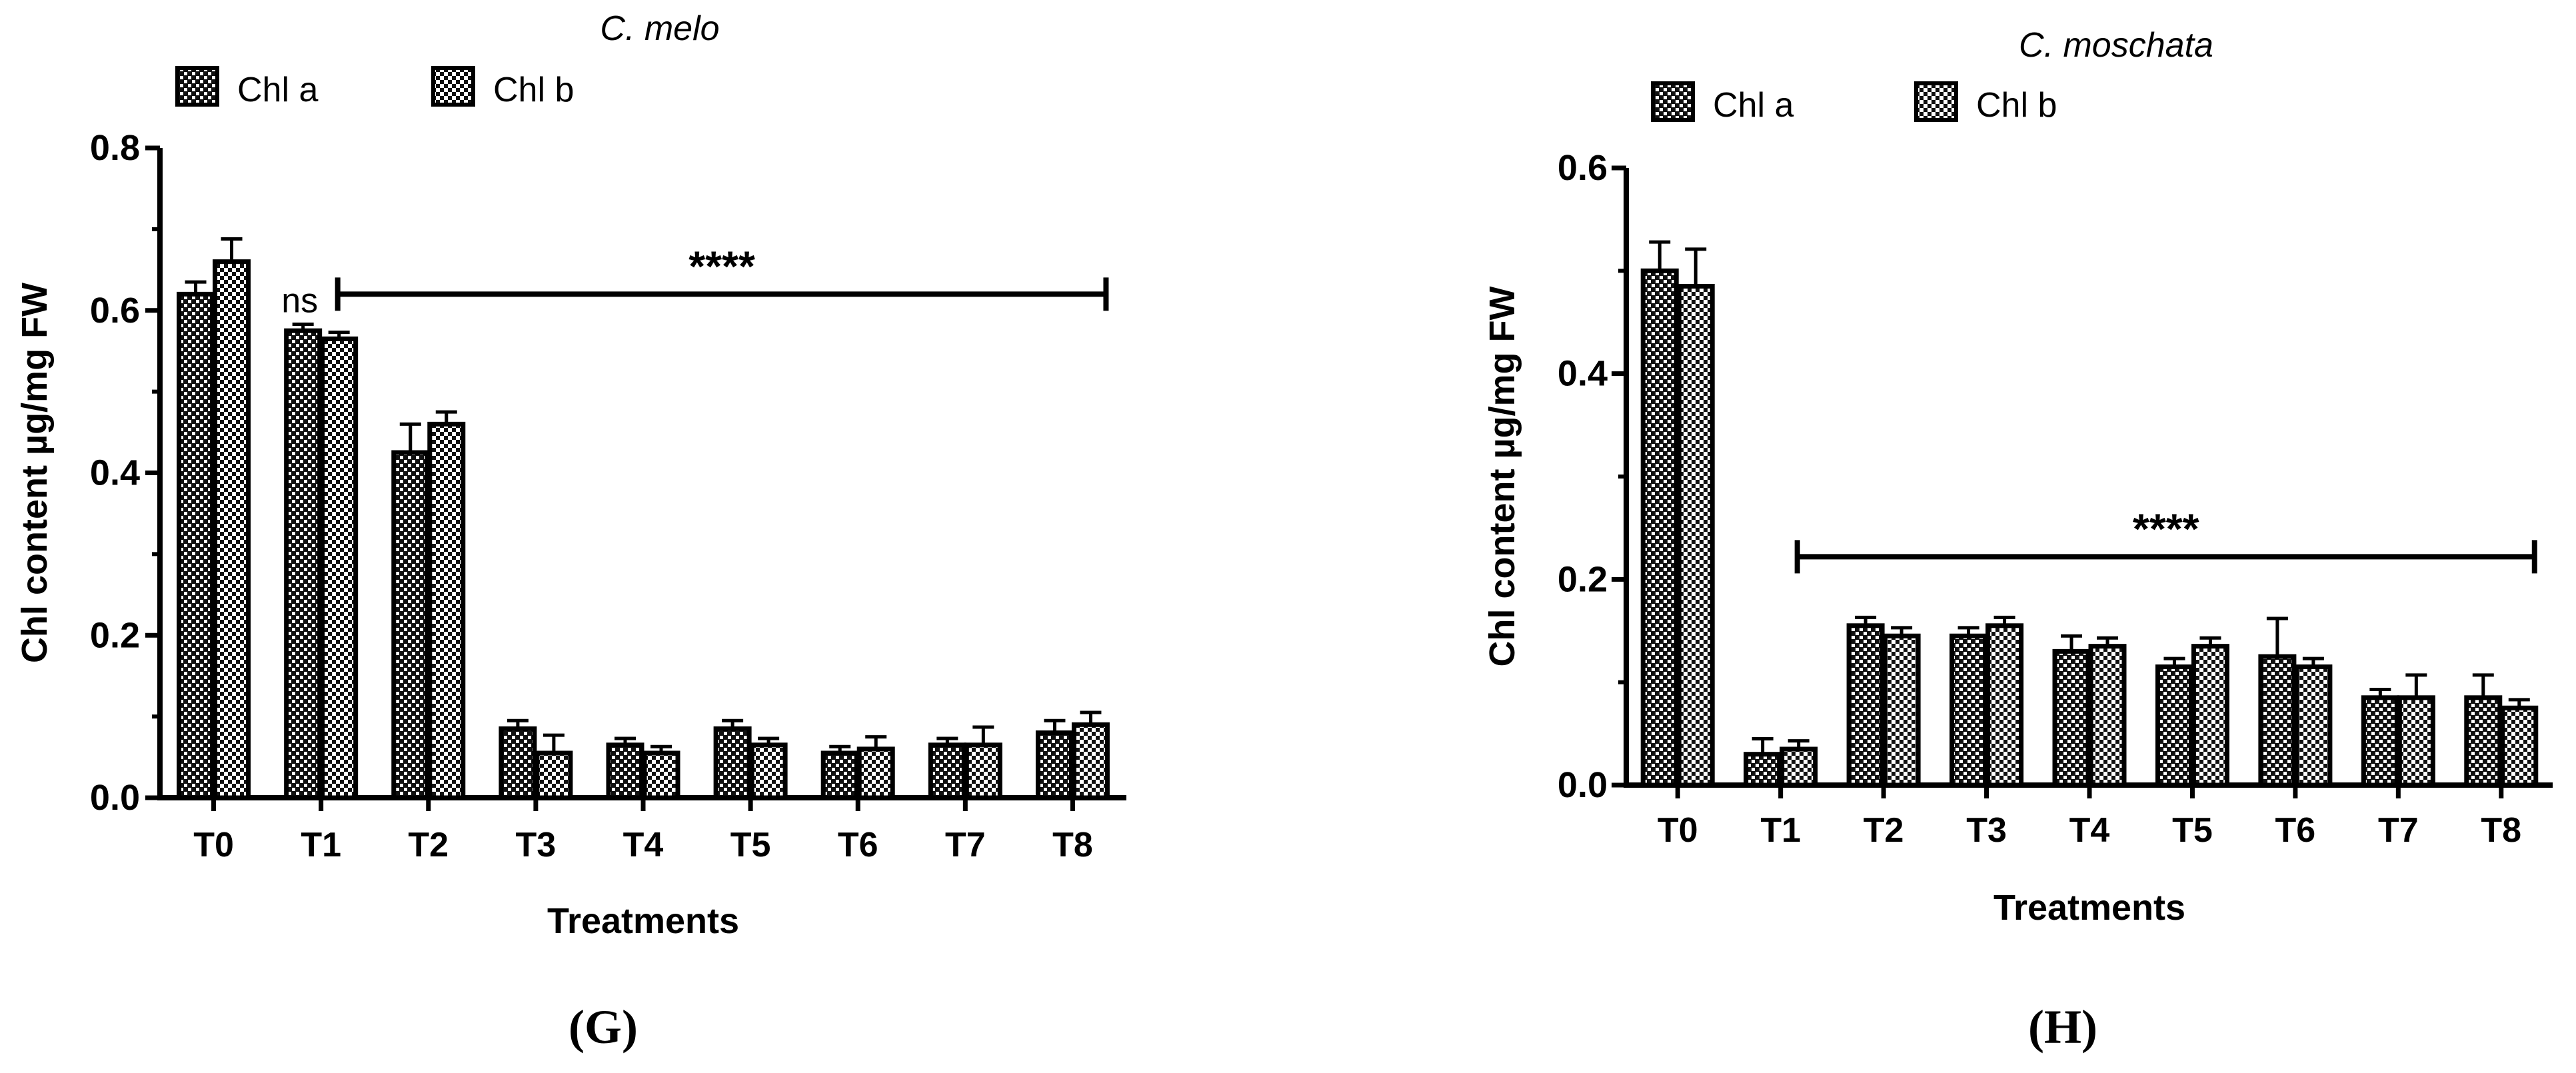 This screenshot has width=2576, height=1073. Describe the element at coordinates (115, 148) in the screenshot. I see `y-tick-label: 0.8` at that location.